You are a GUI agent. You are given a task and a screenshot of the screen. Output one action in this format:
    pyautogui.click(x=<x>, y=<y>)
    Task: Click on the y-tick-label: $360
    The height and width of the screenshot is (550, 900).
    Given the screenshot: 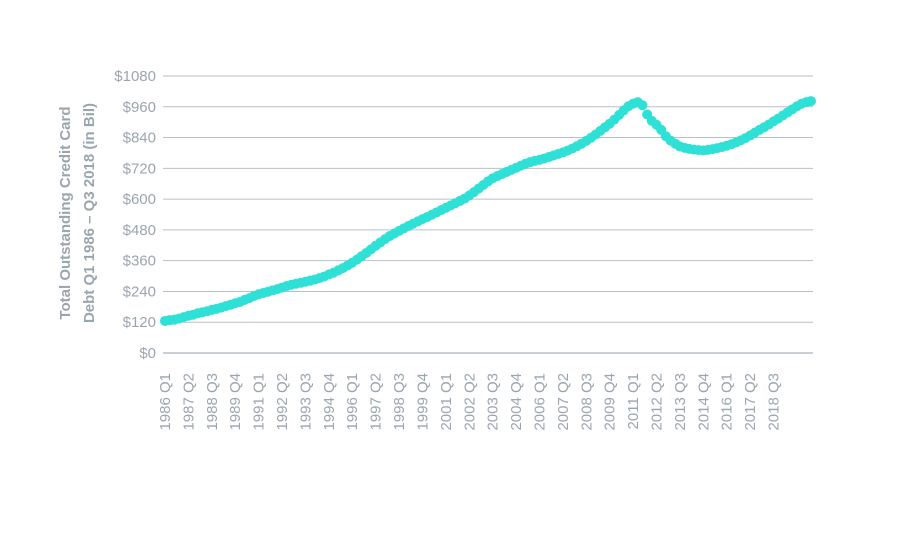 What is the action you would take?
    pyautogui.click(x=139, y=261)
    